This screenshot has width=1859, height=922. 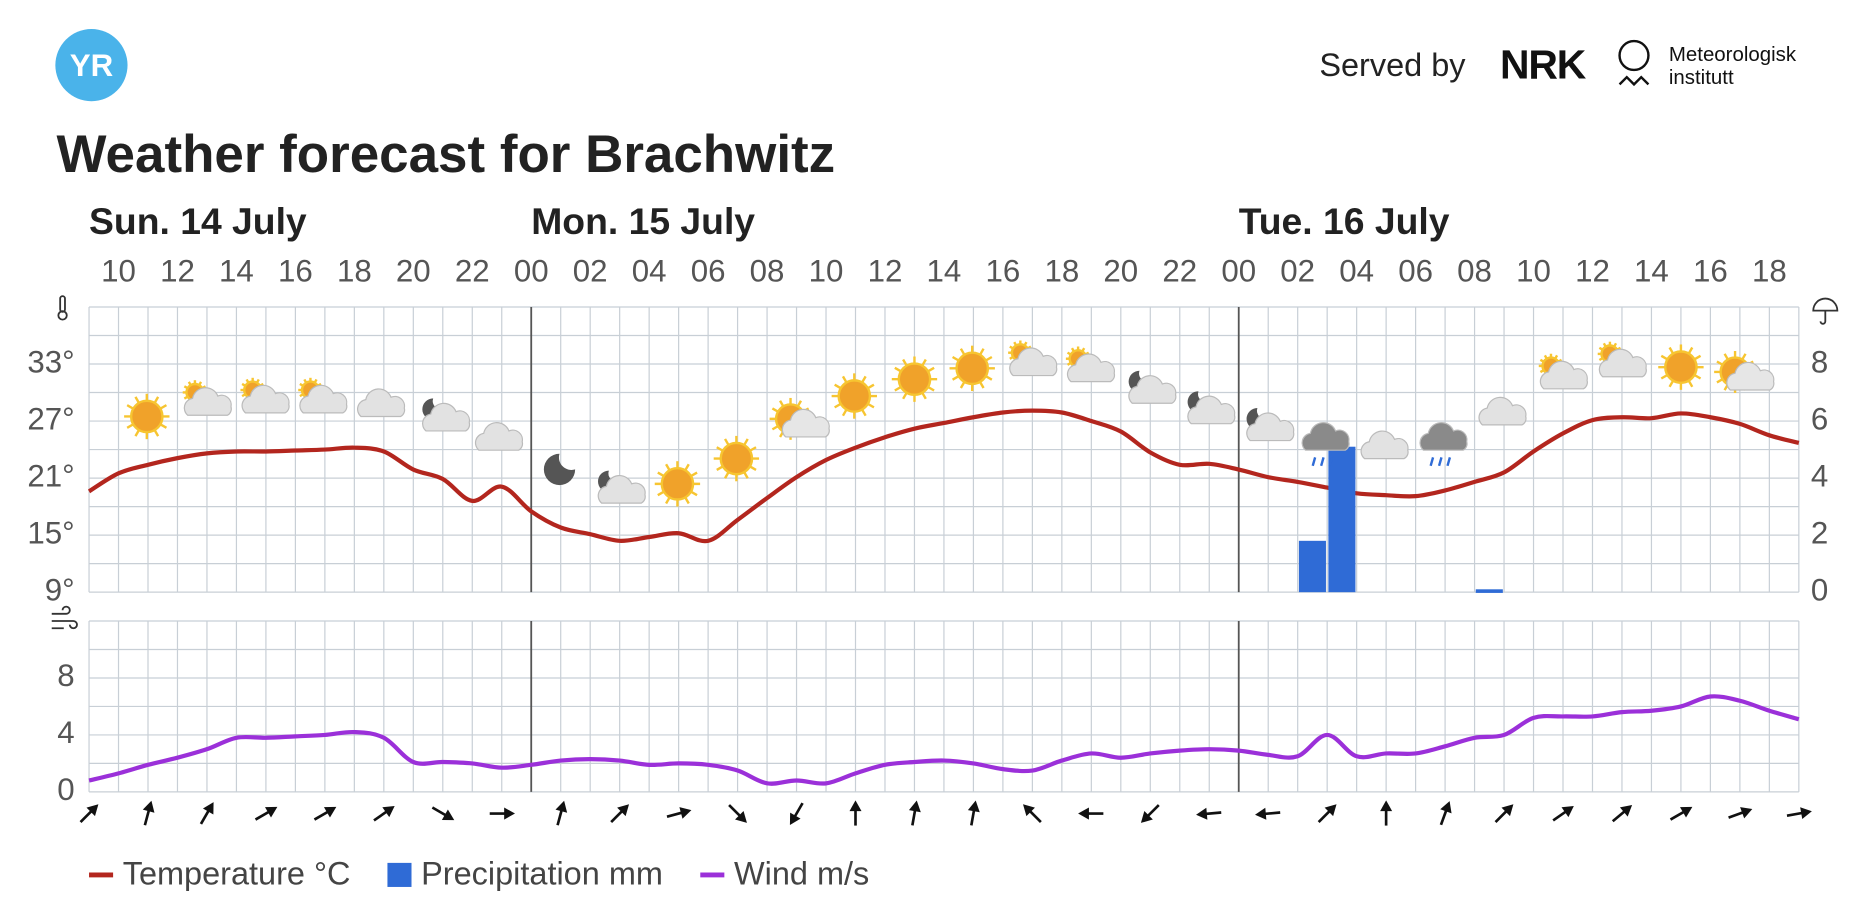 I want to click on precipitation-bar, so click(x=1342, y=519).